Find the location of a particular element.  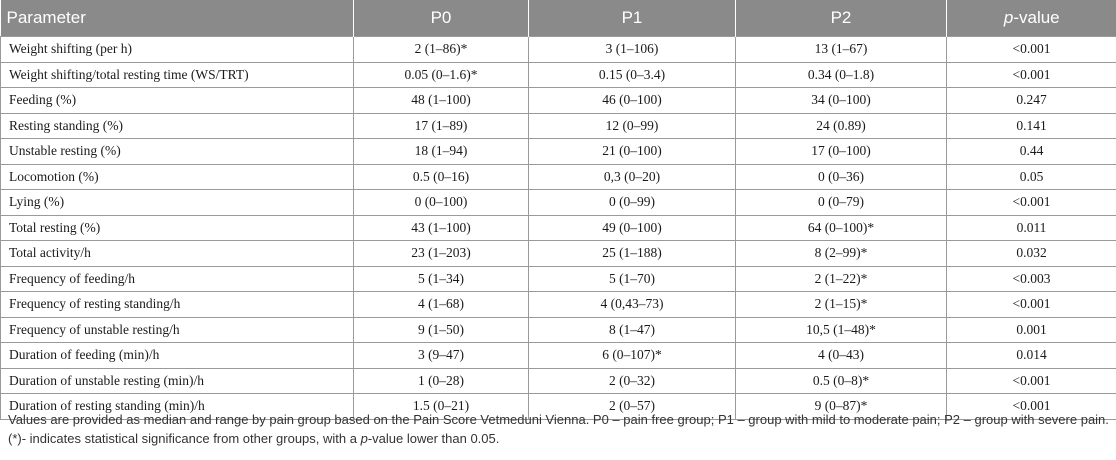

header-row: Parameter P0 P1 P2 p-value is located at coordinates (558, 18).